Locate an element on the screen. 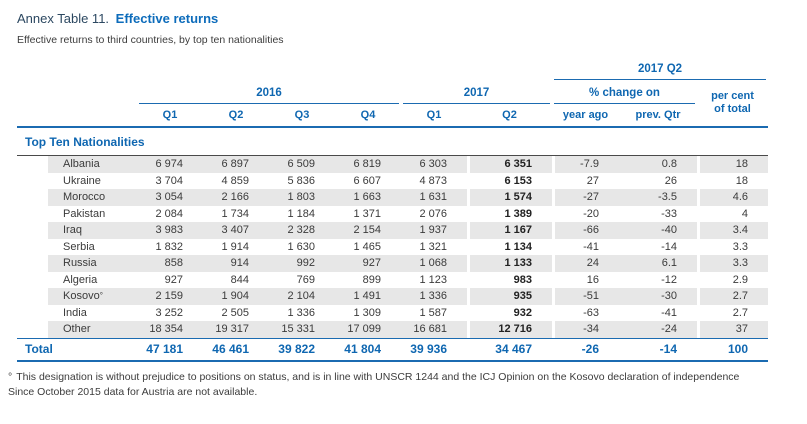 Image resolution: width=807 pixels, height=424 pixels. cell-value: 1 167 is located at coordinates (509, 230).